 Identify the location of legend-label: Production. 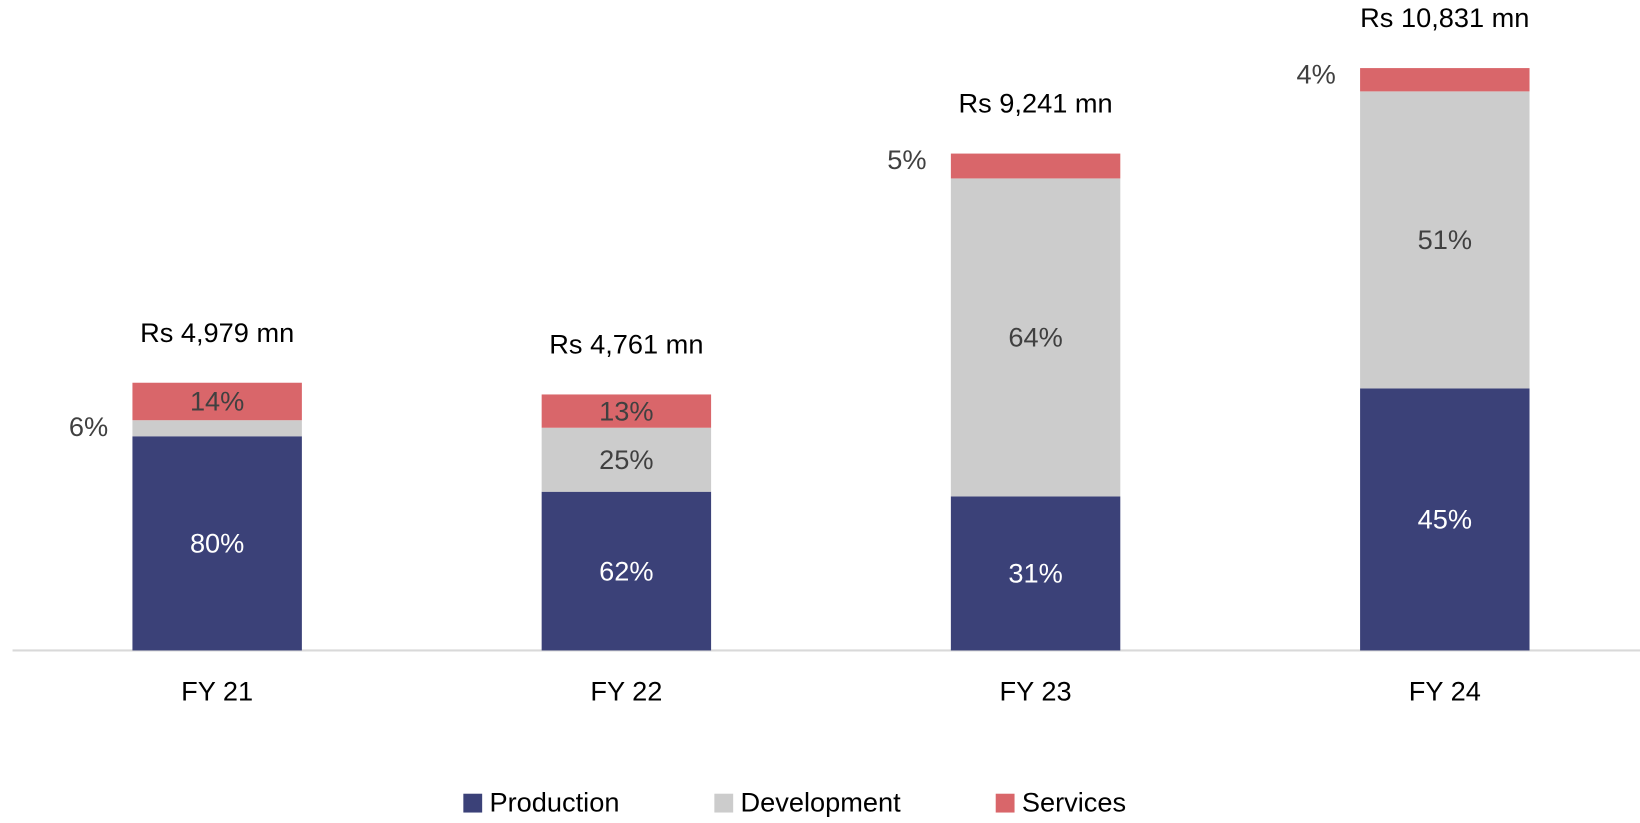
(554, 801).